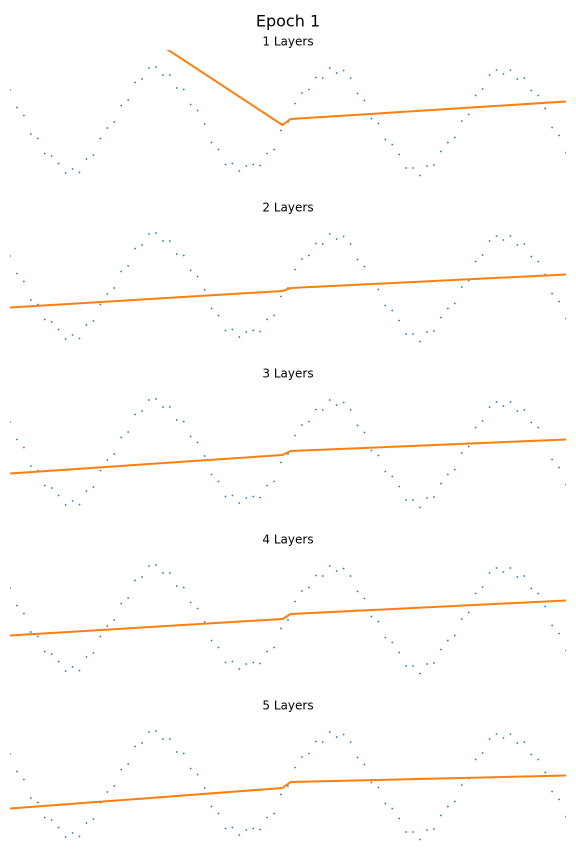 Image resolution: width=576 pixels, height=864 pixels. What do you see at coordinates (287, 706) in the screenshot?
I see `panel-title: 5 Layers` at bounding box center [287, 706].